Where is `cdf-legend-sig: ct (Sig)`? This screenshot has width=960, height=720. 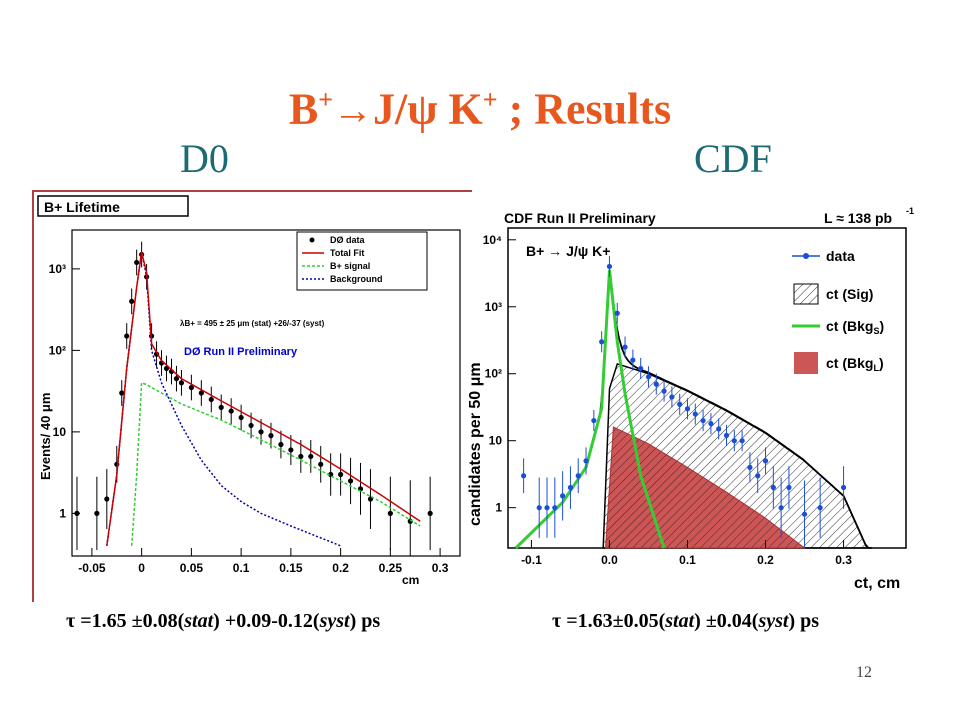
cdf-legend-sig: ct (Sig) is located at coordinates (849, 294).